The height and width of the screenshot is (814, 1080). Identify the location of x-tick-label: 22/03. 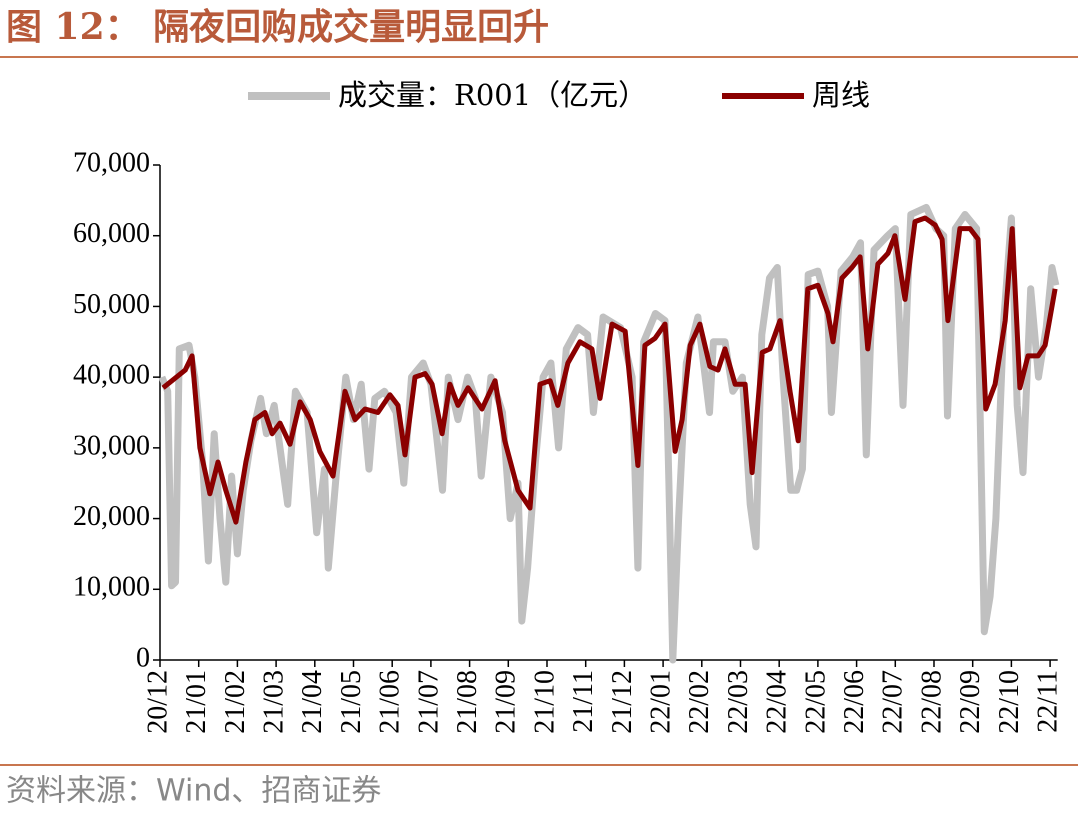
(738, 702).